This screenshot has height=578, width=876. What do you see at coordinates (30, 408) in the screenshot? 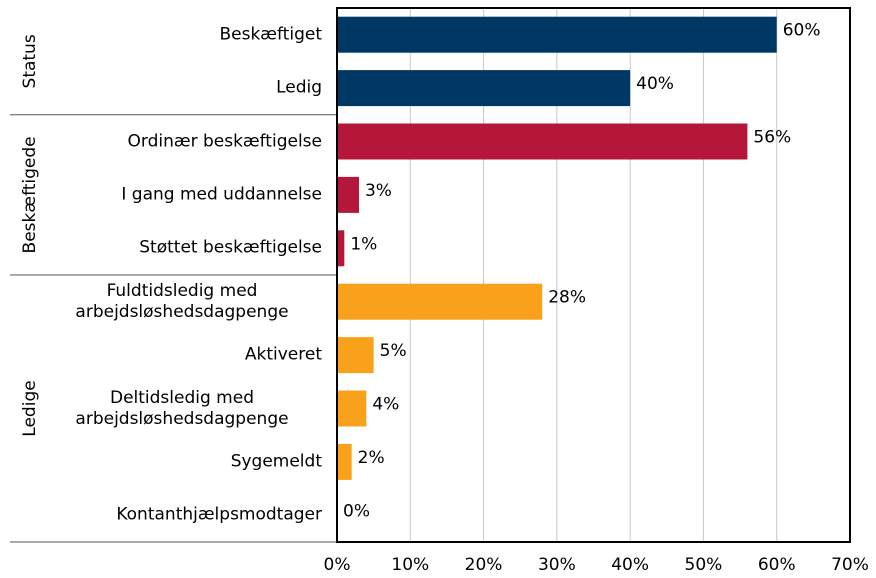
I see `group-label: Ledige` at bounding box center [30, 408].